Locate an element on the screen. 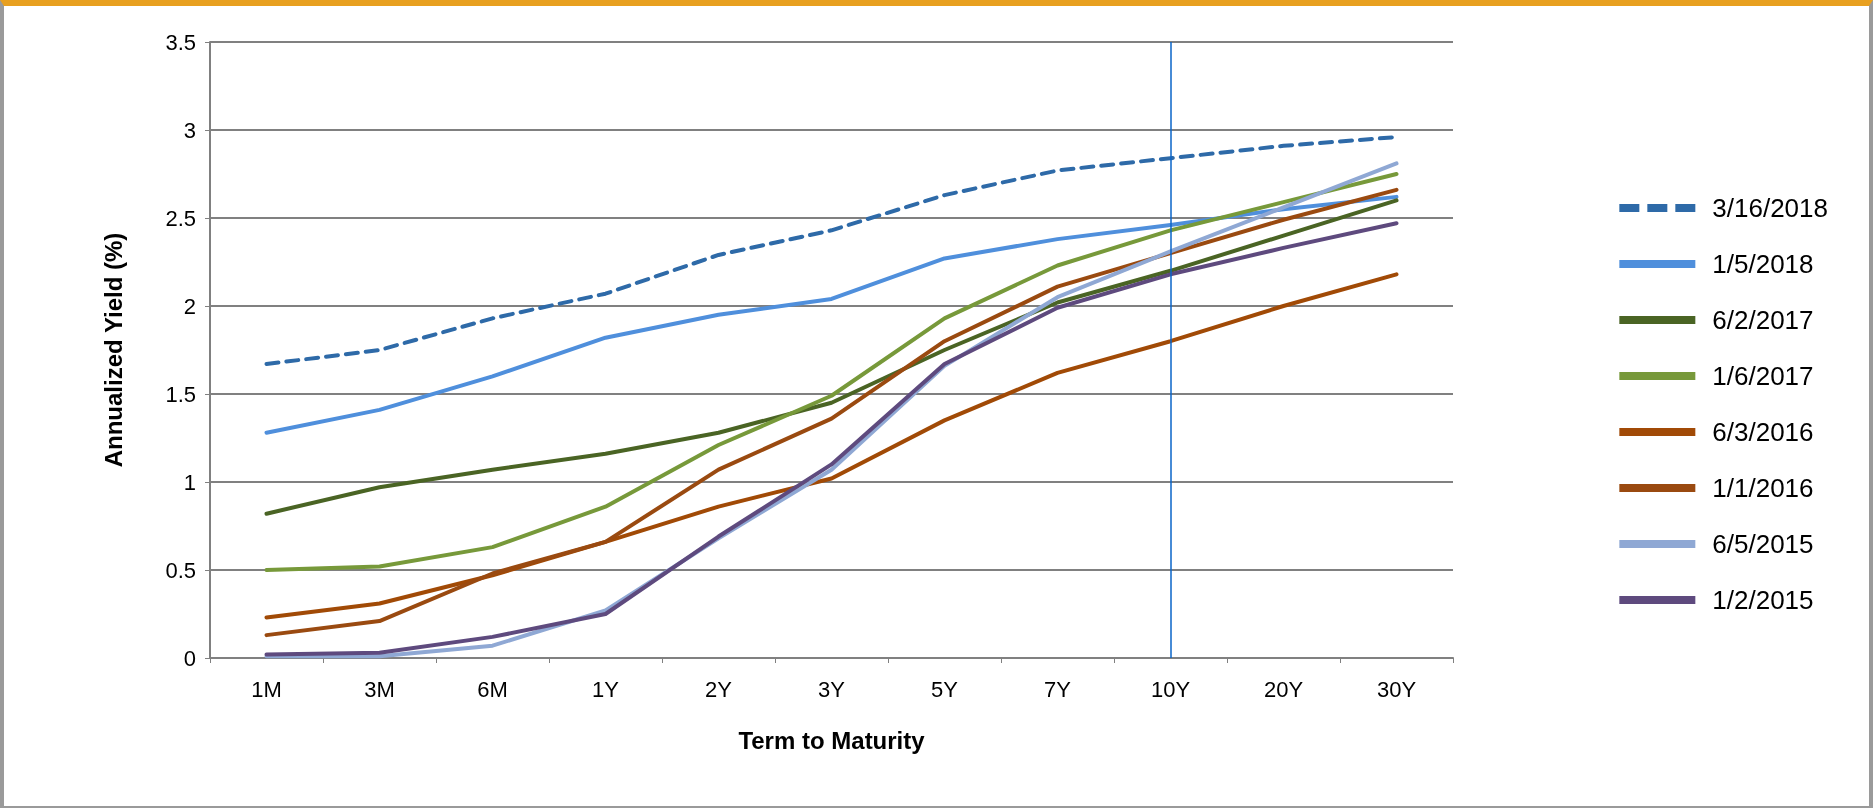  y-tick-label: 3.5 is located at coordinates (180, 42).